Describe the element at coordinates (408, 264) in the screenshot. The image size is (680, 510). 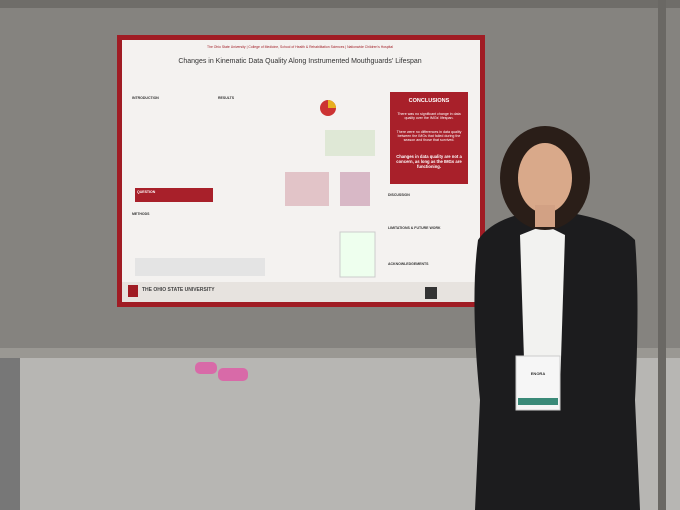
I see `section-heading: ACKNOWLEDGEMENTS` at that location.